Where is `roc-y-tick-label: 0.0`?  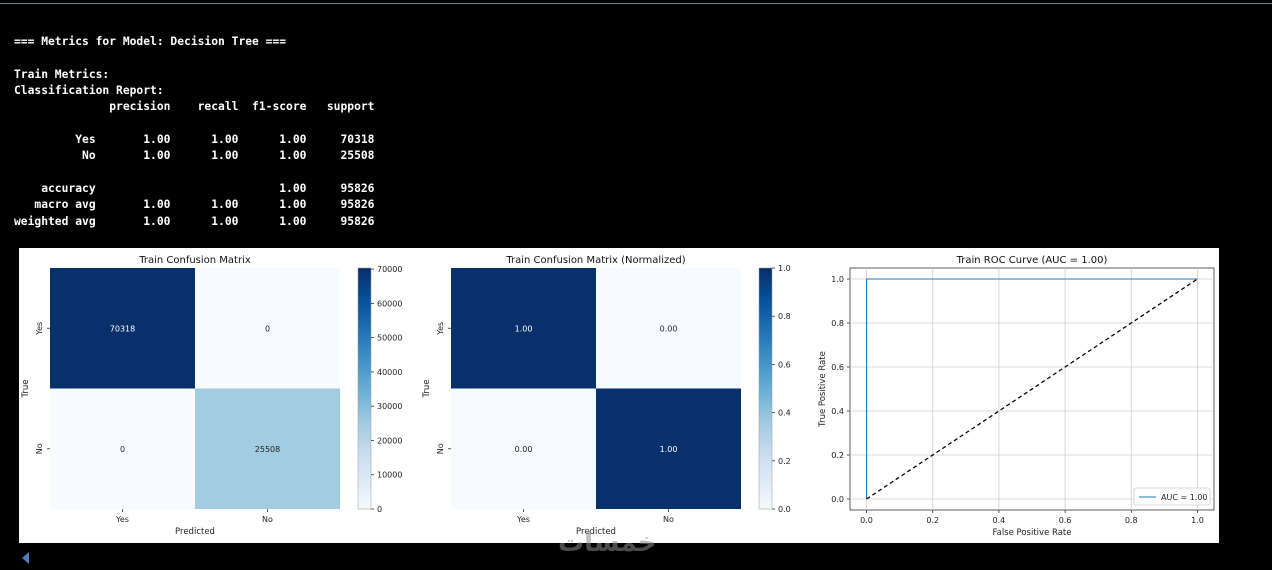
roc-y-tick-label: 0.0 is located at coordinates (837, 499).